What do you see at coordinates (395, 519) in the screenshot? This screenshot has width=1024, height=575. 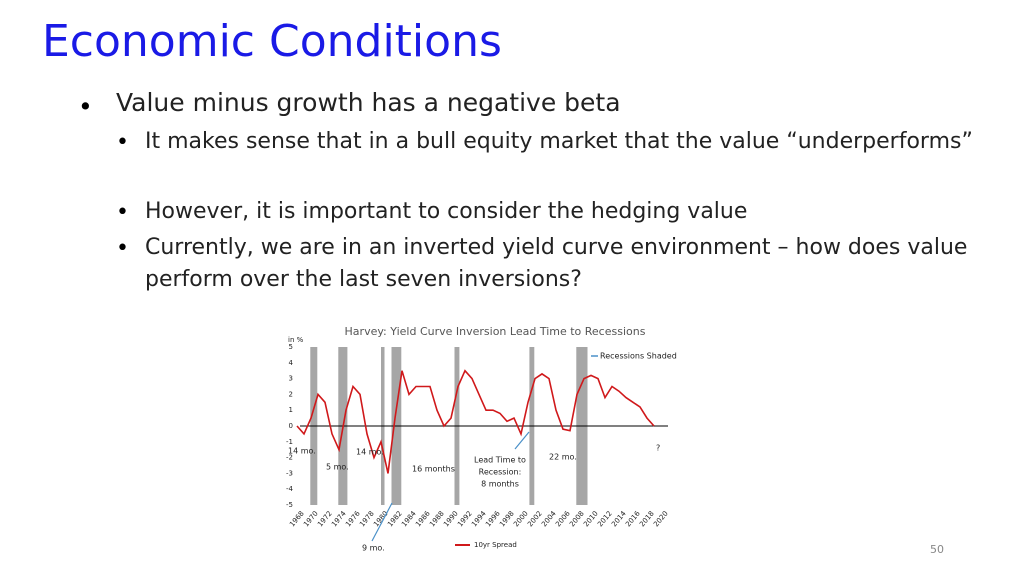 I see `x-tick-label: 1982` at bounding box center [395, 519].